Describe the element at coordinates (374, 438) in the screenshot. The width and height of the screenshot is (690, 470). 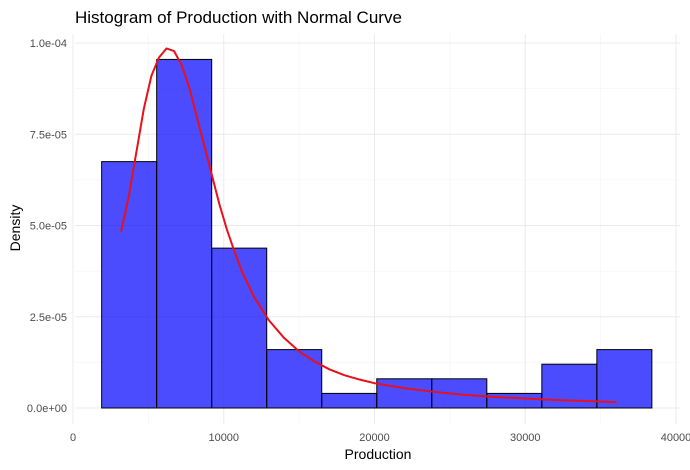
I see `x-tick-label: 20000` at that location.